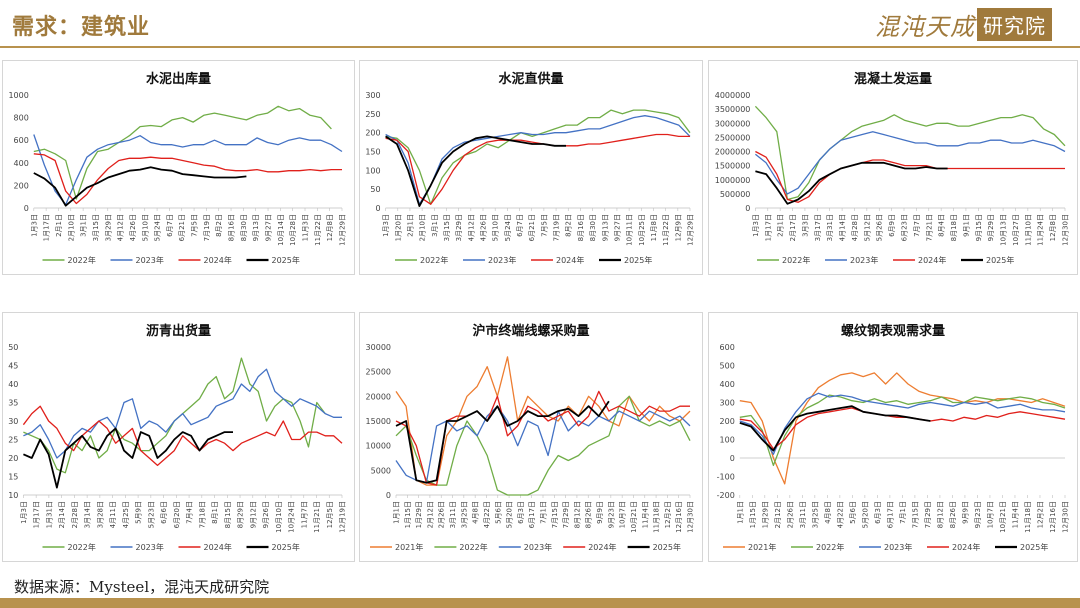 The height and width of the screenshot is (608, 1080). What do you see at coordinates (18, 95) in the screenshot?
I see `y-tick-label: 1000` at bounding box center [18, 95].